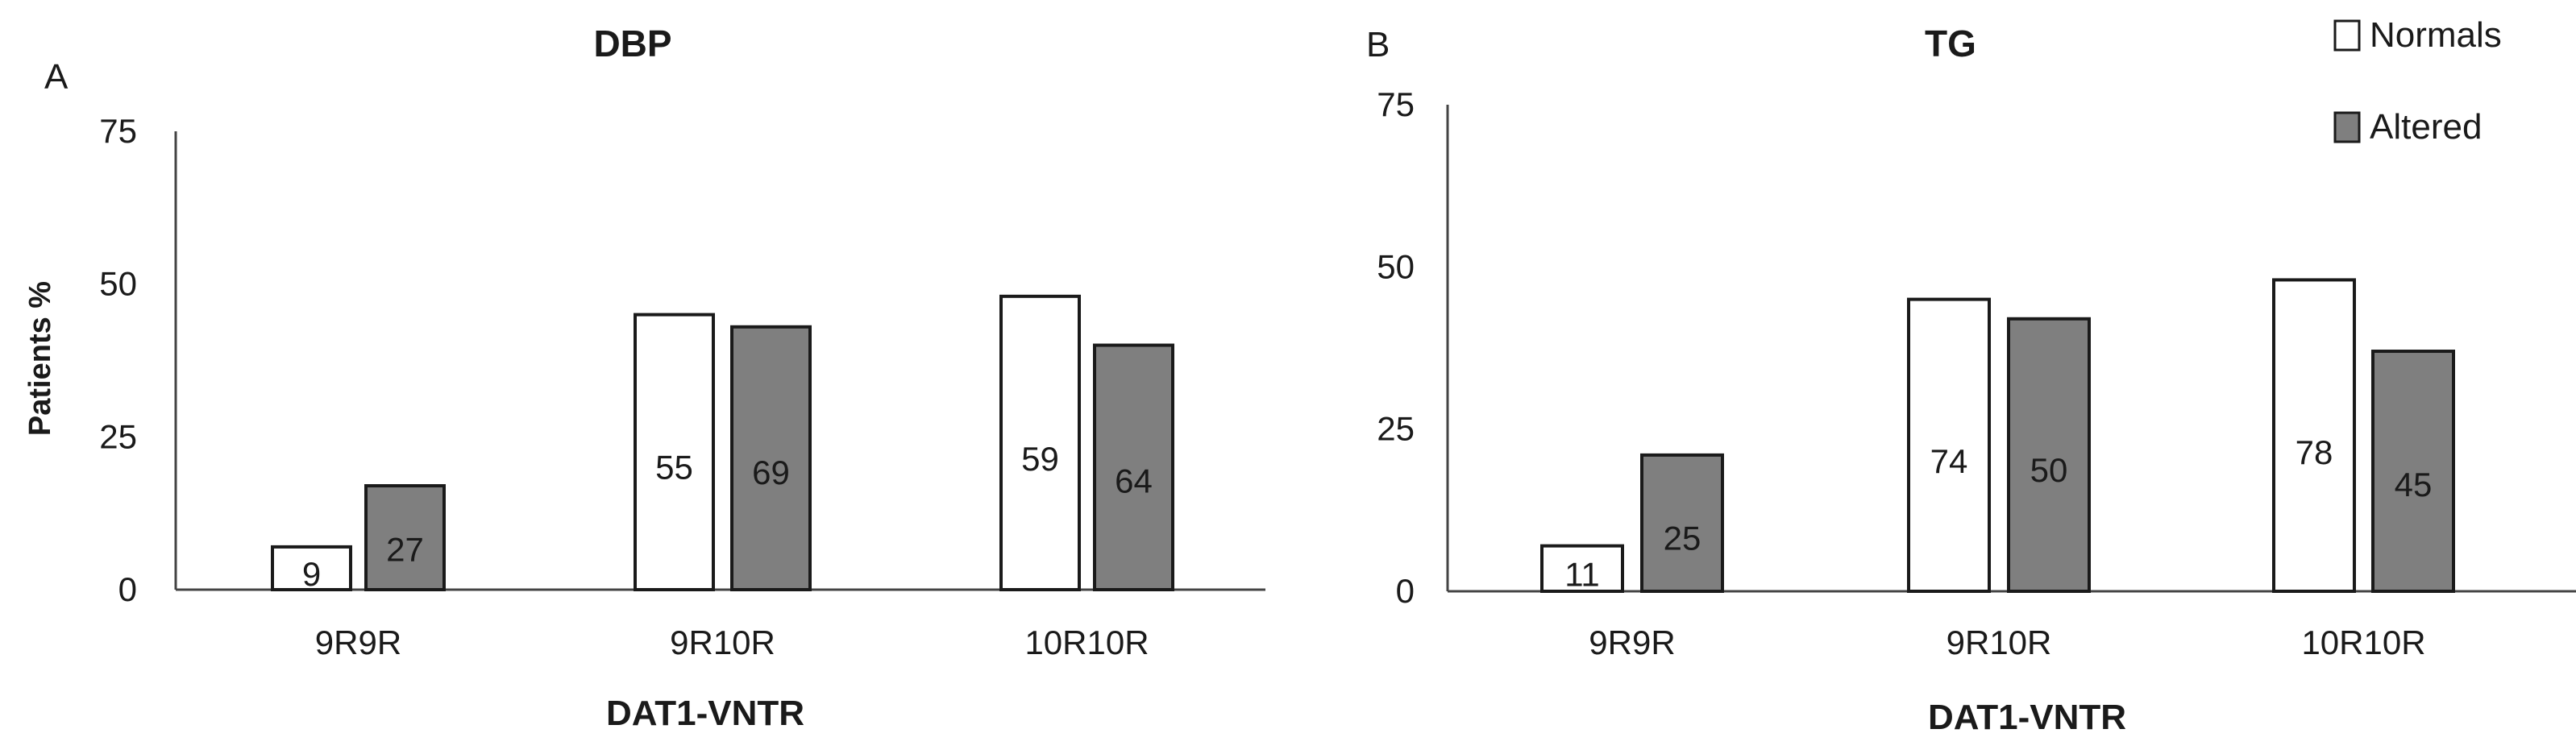 This screenshot has width=2576, height=754. What do you see at coordinates (1582, 574) in the screenshot?
I see `bar-data-label: 11` at bounding box center [1582, 574].